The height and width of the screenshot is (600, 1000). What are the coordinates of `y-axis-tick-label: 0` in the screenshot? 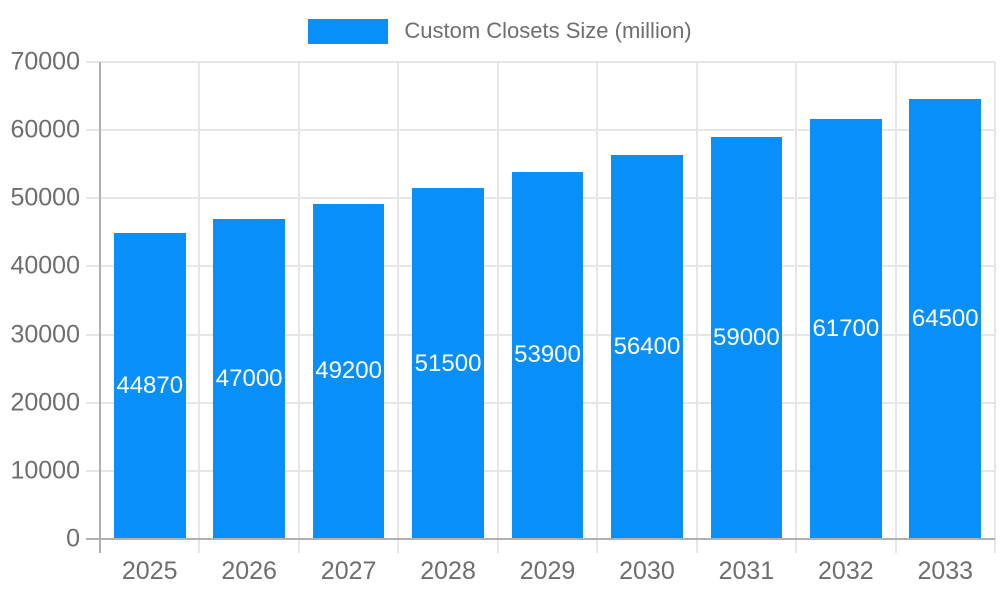 It's located at (73, 538).